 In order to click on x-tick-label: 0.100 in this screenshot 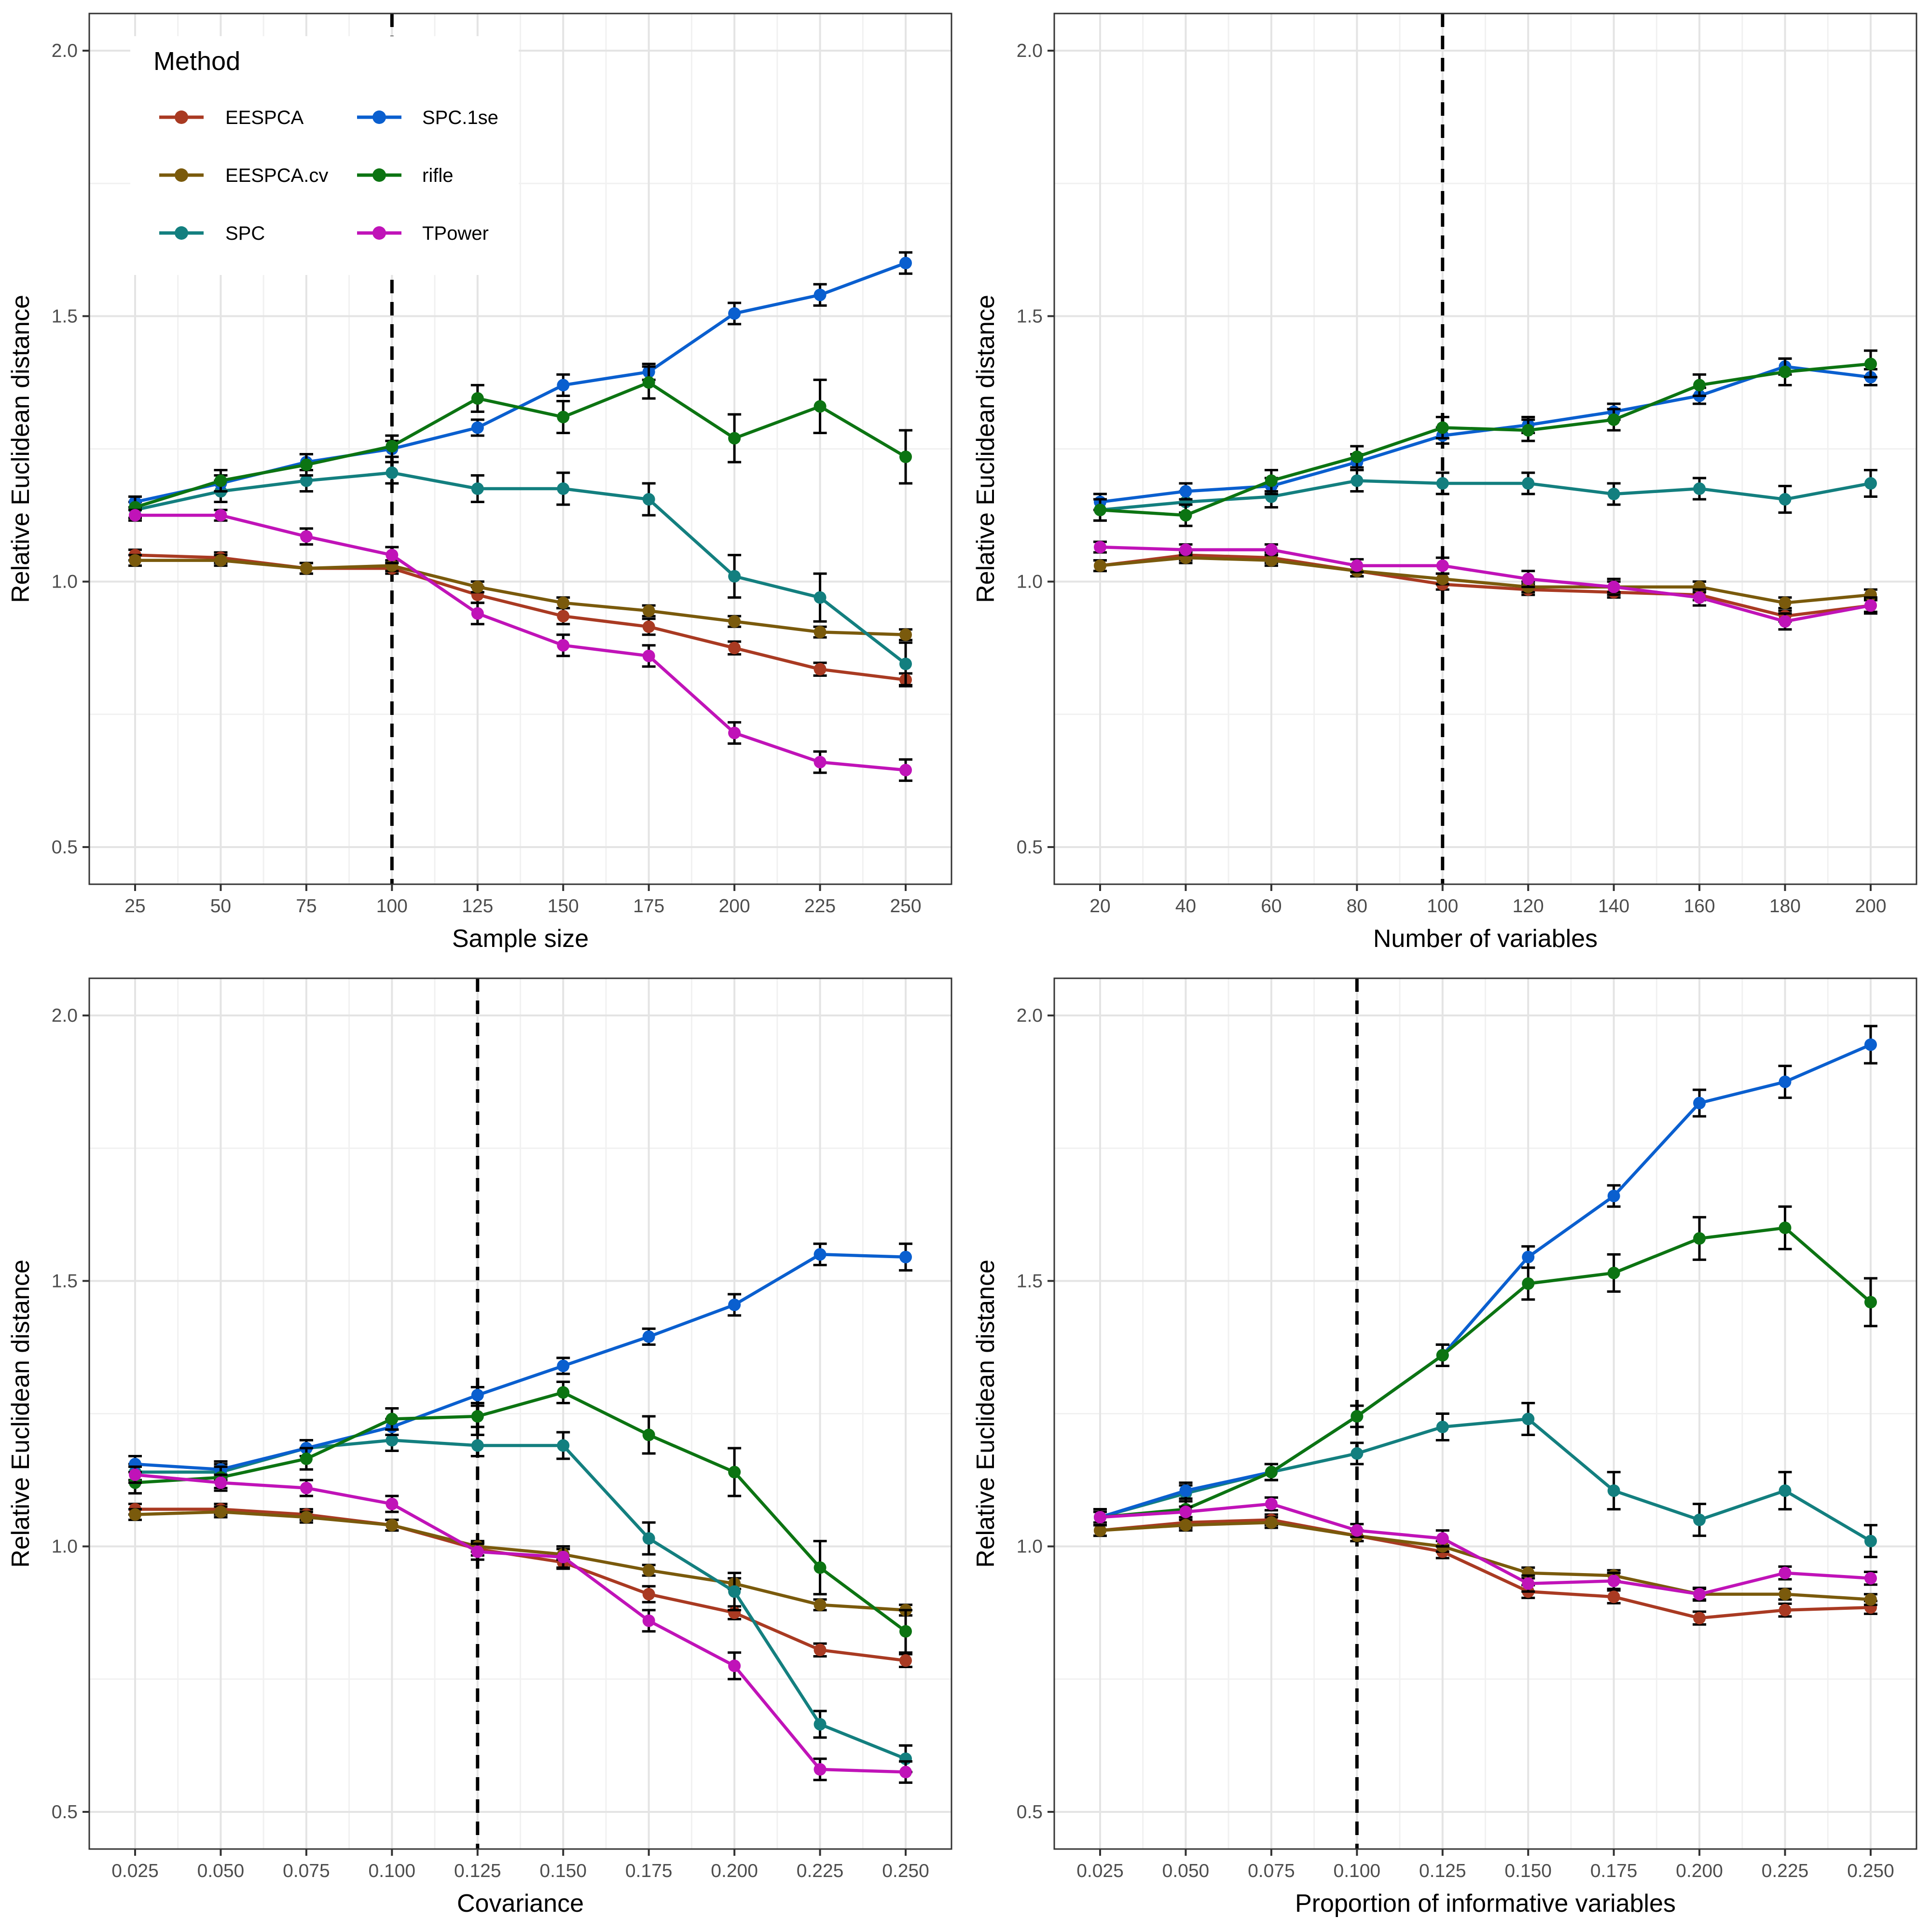, I will do `click(392, 1871)`.